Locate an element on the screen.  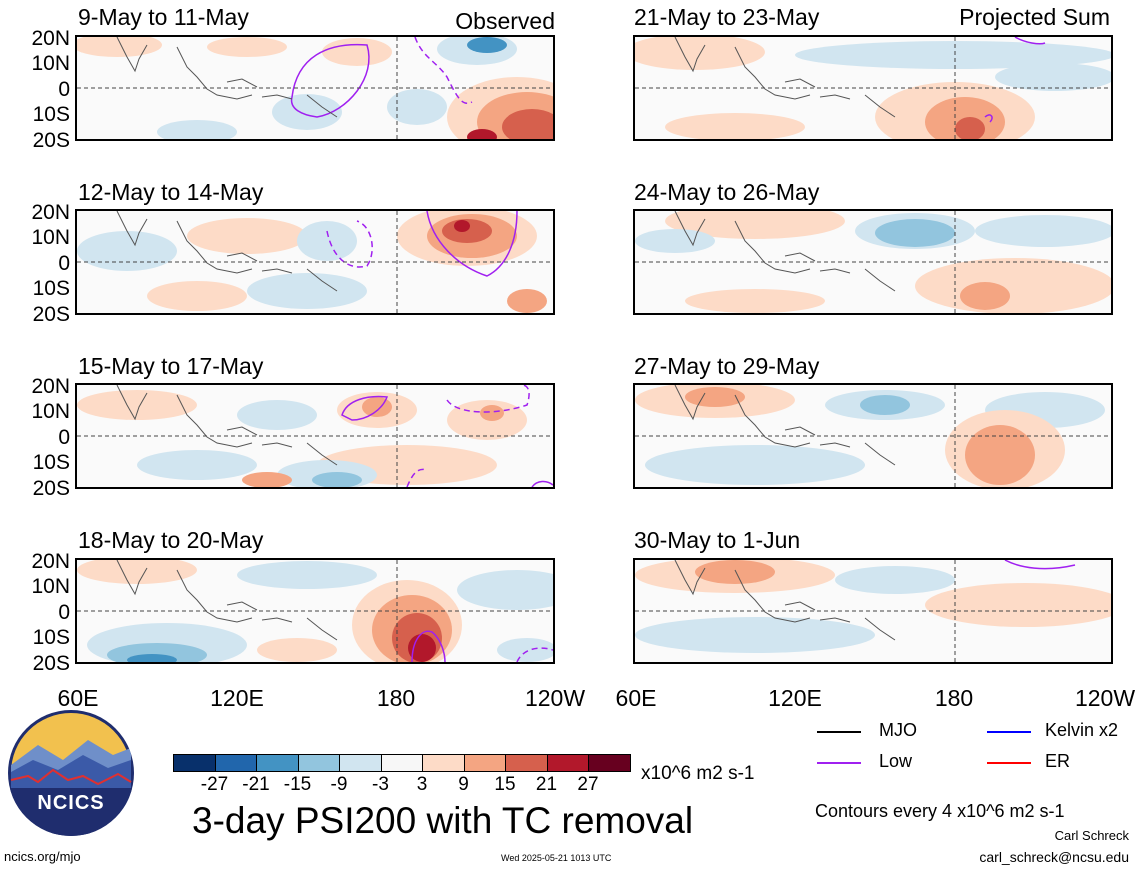
colorbar-tick-label: 15 is located at coordinates (505, 784).